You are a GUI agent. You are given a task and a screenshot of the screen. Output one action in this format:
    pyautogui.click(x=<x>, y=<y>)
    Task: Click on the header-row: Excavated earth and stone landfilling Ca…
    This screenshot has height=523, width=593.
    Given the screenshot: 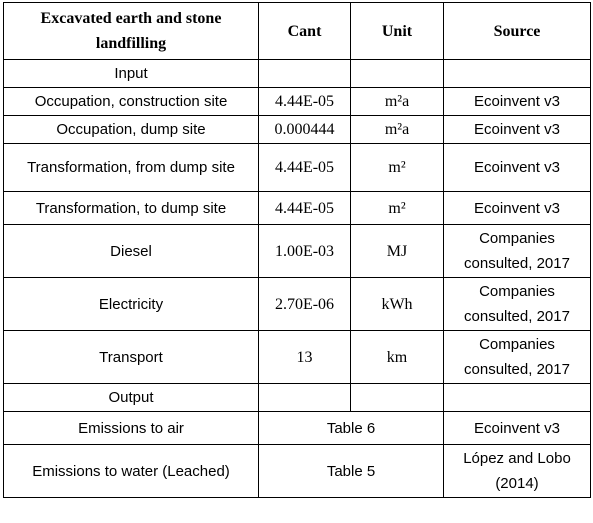 What is the action you would take?
    pyautogui.click(x=297, y=31)
    